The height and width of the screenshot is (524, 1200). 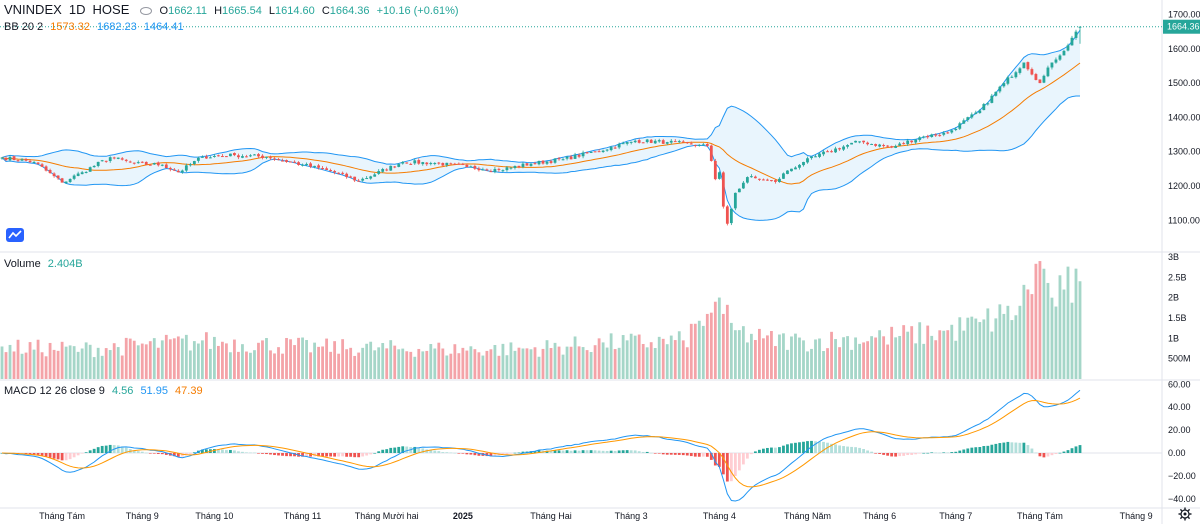 I want to click on tradingview-logo-icon, so click(x=15, y=235).